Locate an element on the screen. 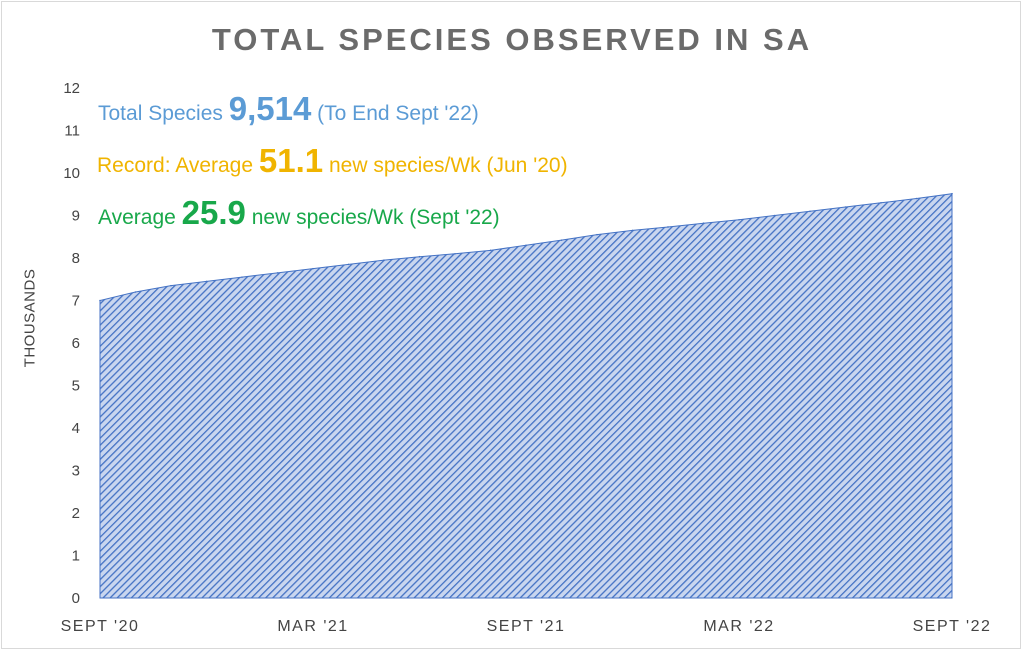  y-tick-label: 10 is located at coordinates (71, 173).